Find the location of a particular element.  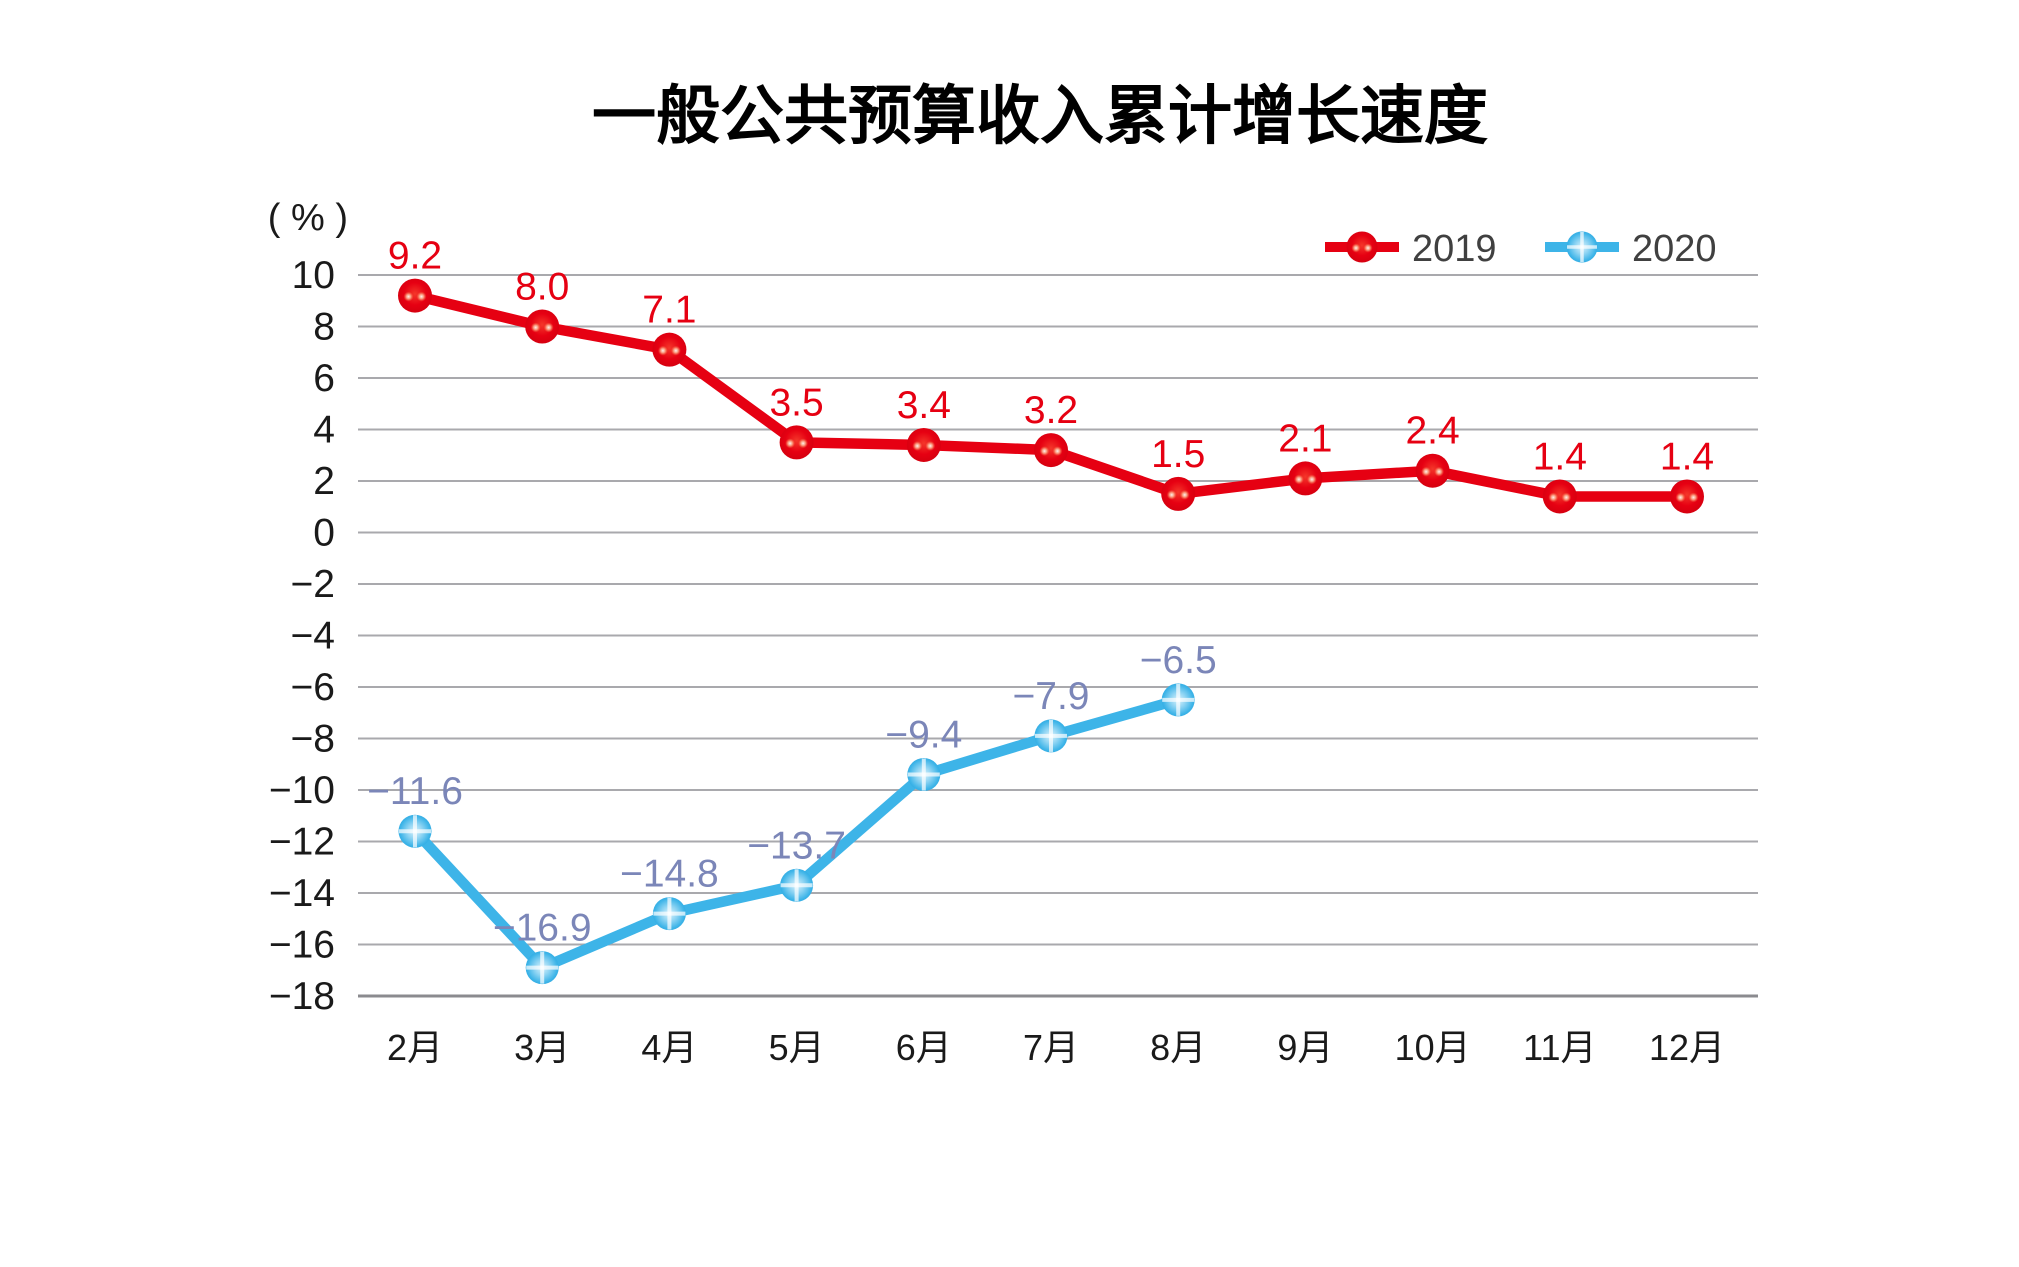

data-point-label: −14.8 is located at coordinates (669, 874).